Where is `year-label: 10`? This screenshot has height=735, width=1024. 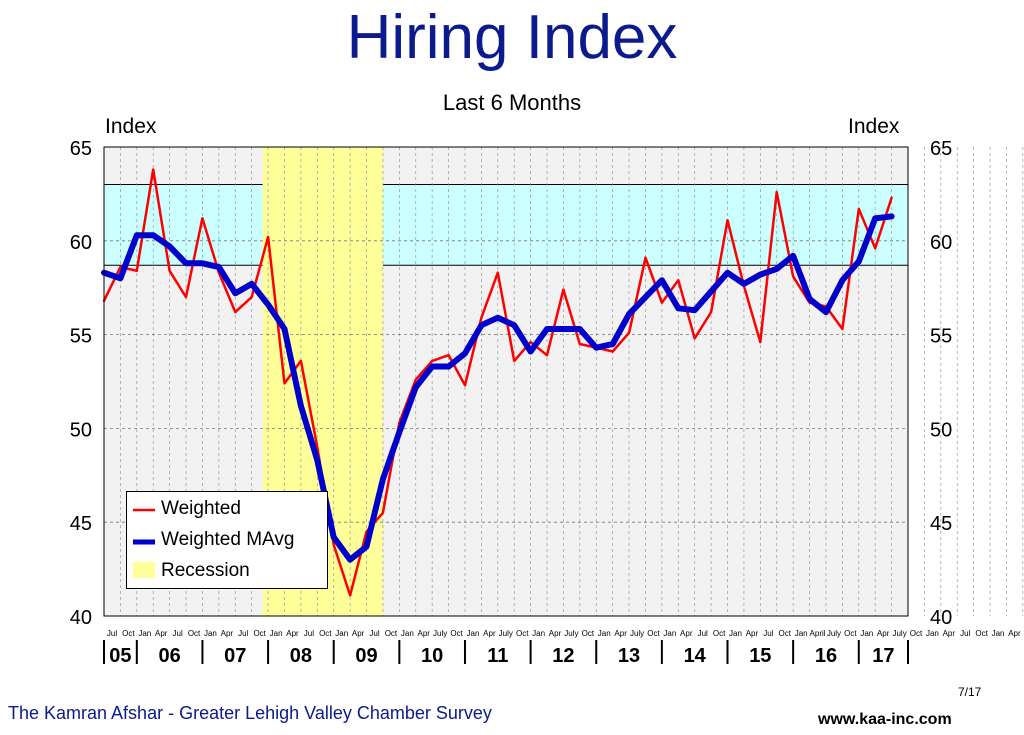 year-label: 10 is located at coordinates (432, 656).